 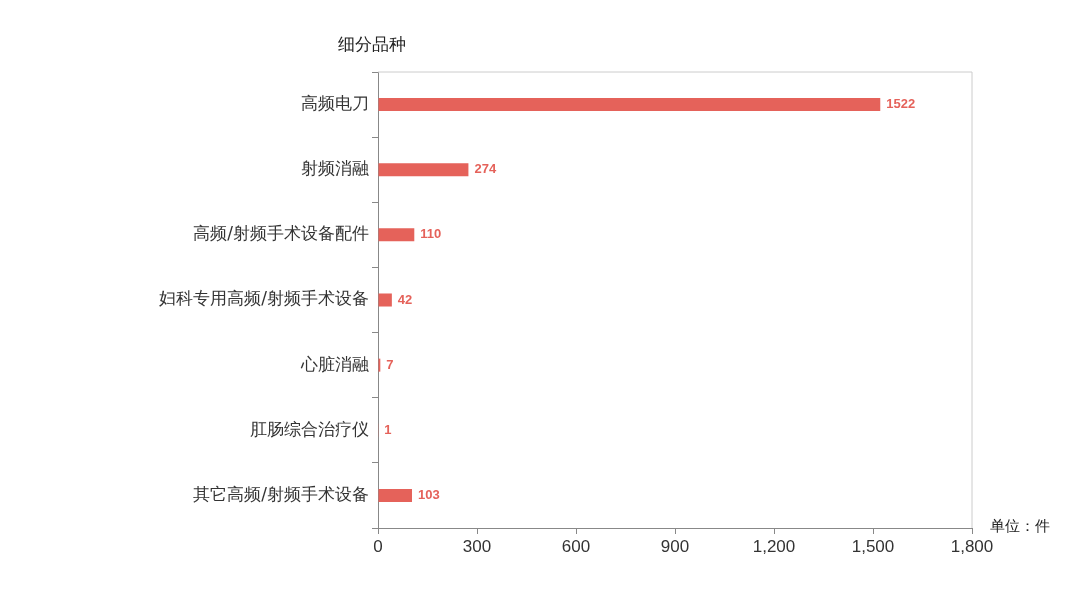 What do you see at coordinates (388, 429) in the screenshot?
I see `data-label: 1` at bounding box center [388, 429].